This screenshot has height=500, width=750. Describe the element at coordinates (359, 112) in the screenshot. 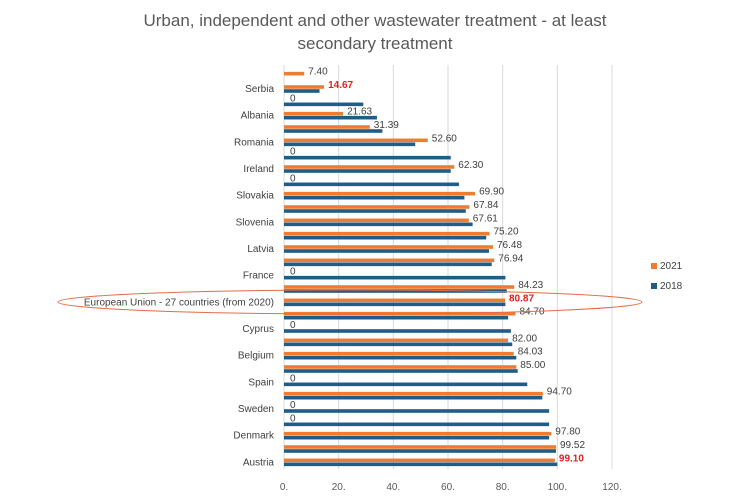

I see `data-label-2021: 21.63` at that location.